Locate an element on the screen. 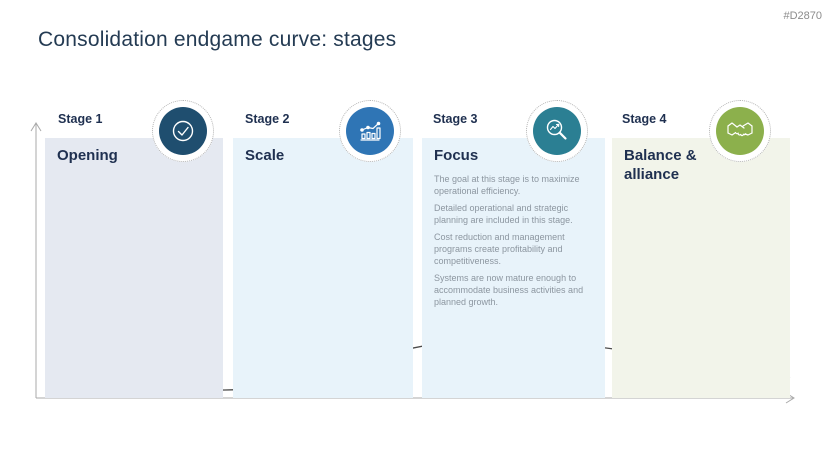 The image size is (836, 470). stage-1-badge is located at coordinates (183, 131).